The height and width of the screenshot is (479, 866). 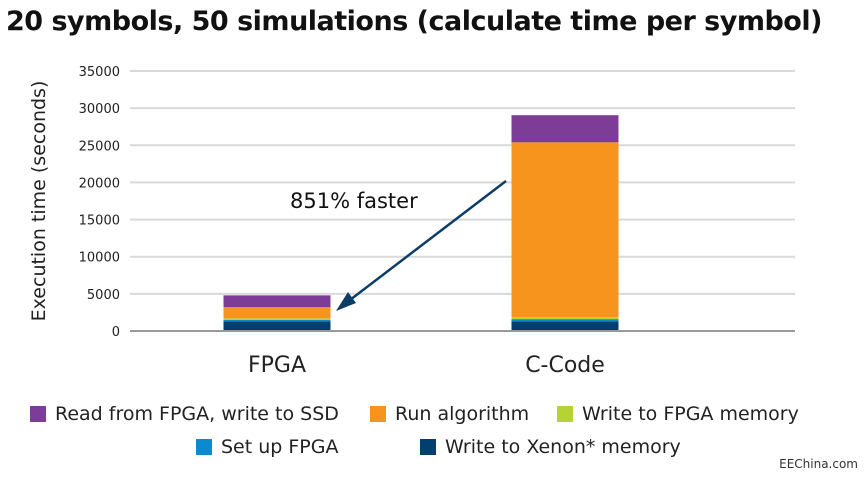 I want to click on legend-label: Read from FPGA, write to SSD, so click(x=197, y=414).